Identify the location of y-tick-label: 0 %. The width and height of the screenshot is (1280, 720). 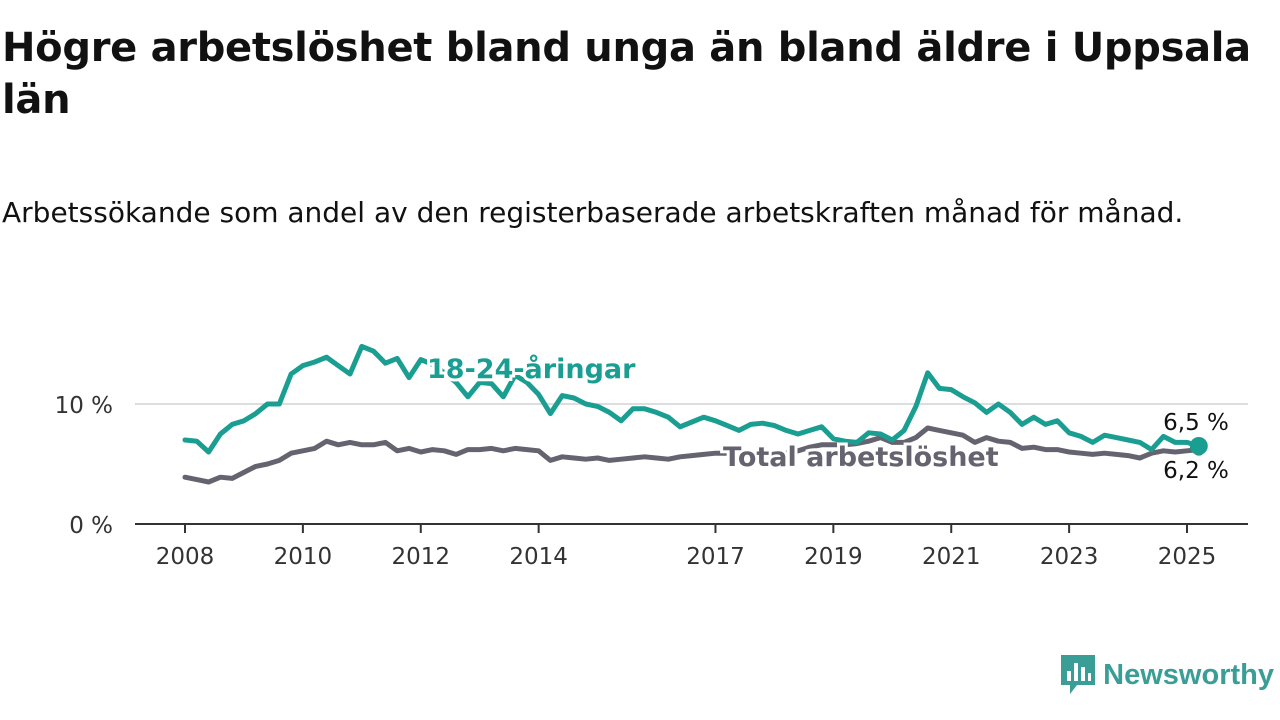
(91, 526).